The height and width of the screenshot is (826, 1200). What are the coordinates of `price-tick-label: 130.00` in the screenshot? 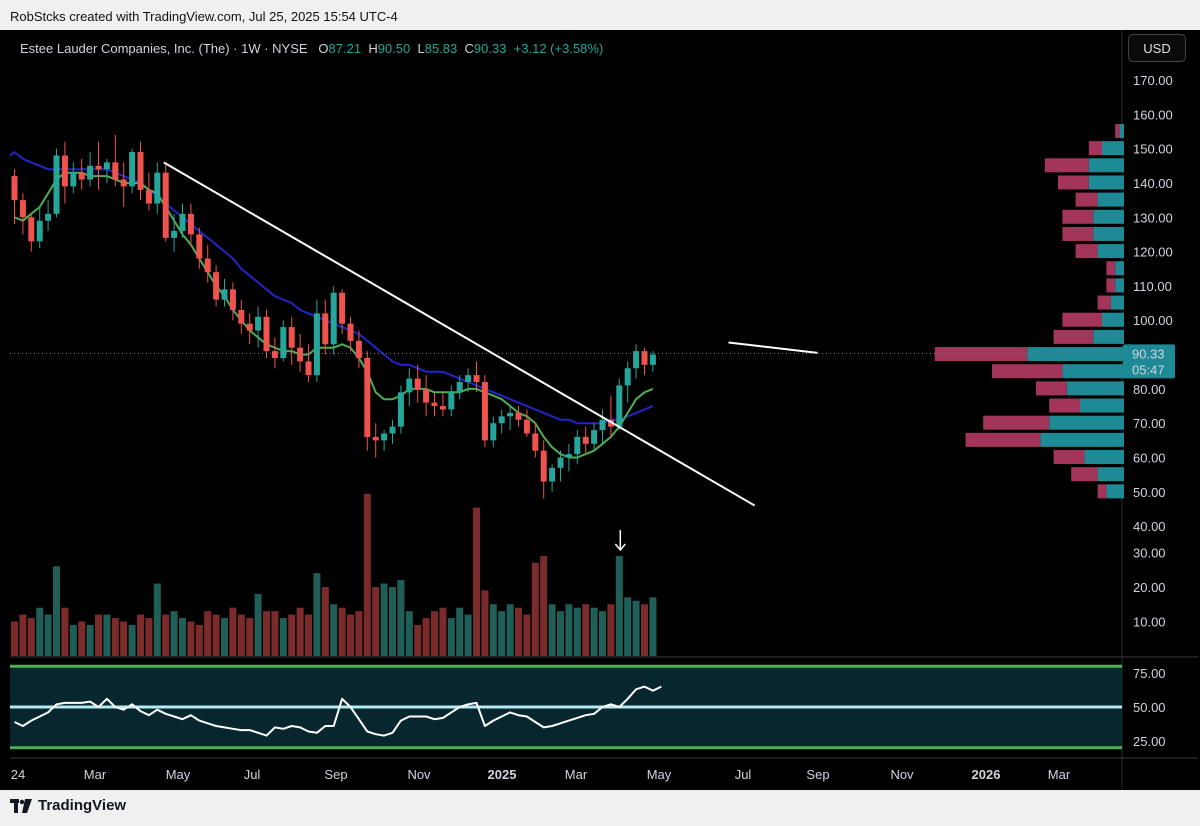 It's located at (1153, 217).